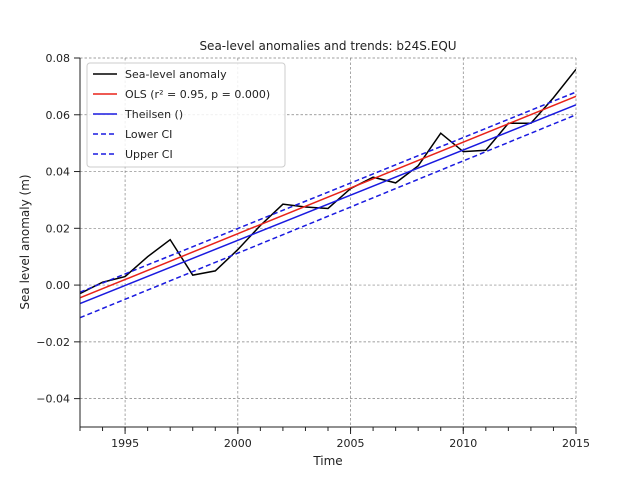  Describe the element at coordinates (58, 115) in the screenshot. I see `y-tick-label: 0.06` at that location.